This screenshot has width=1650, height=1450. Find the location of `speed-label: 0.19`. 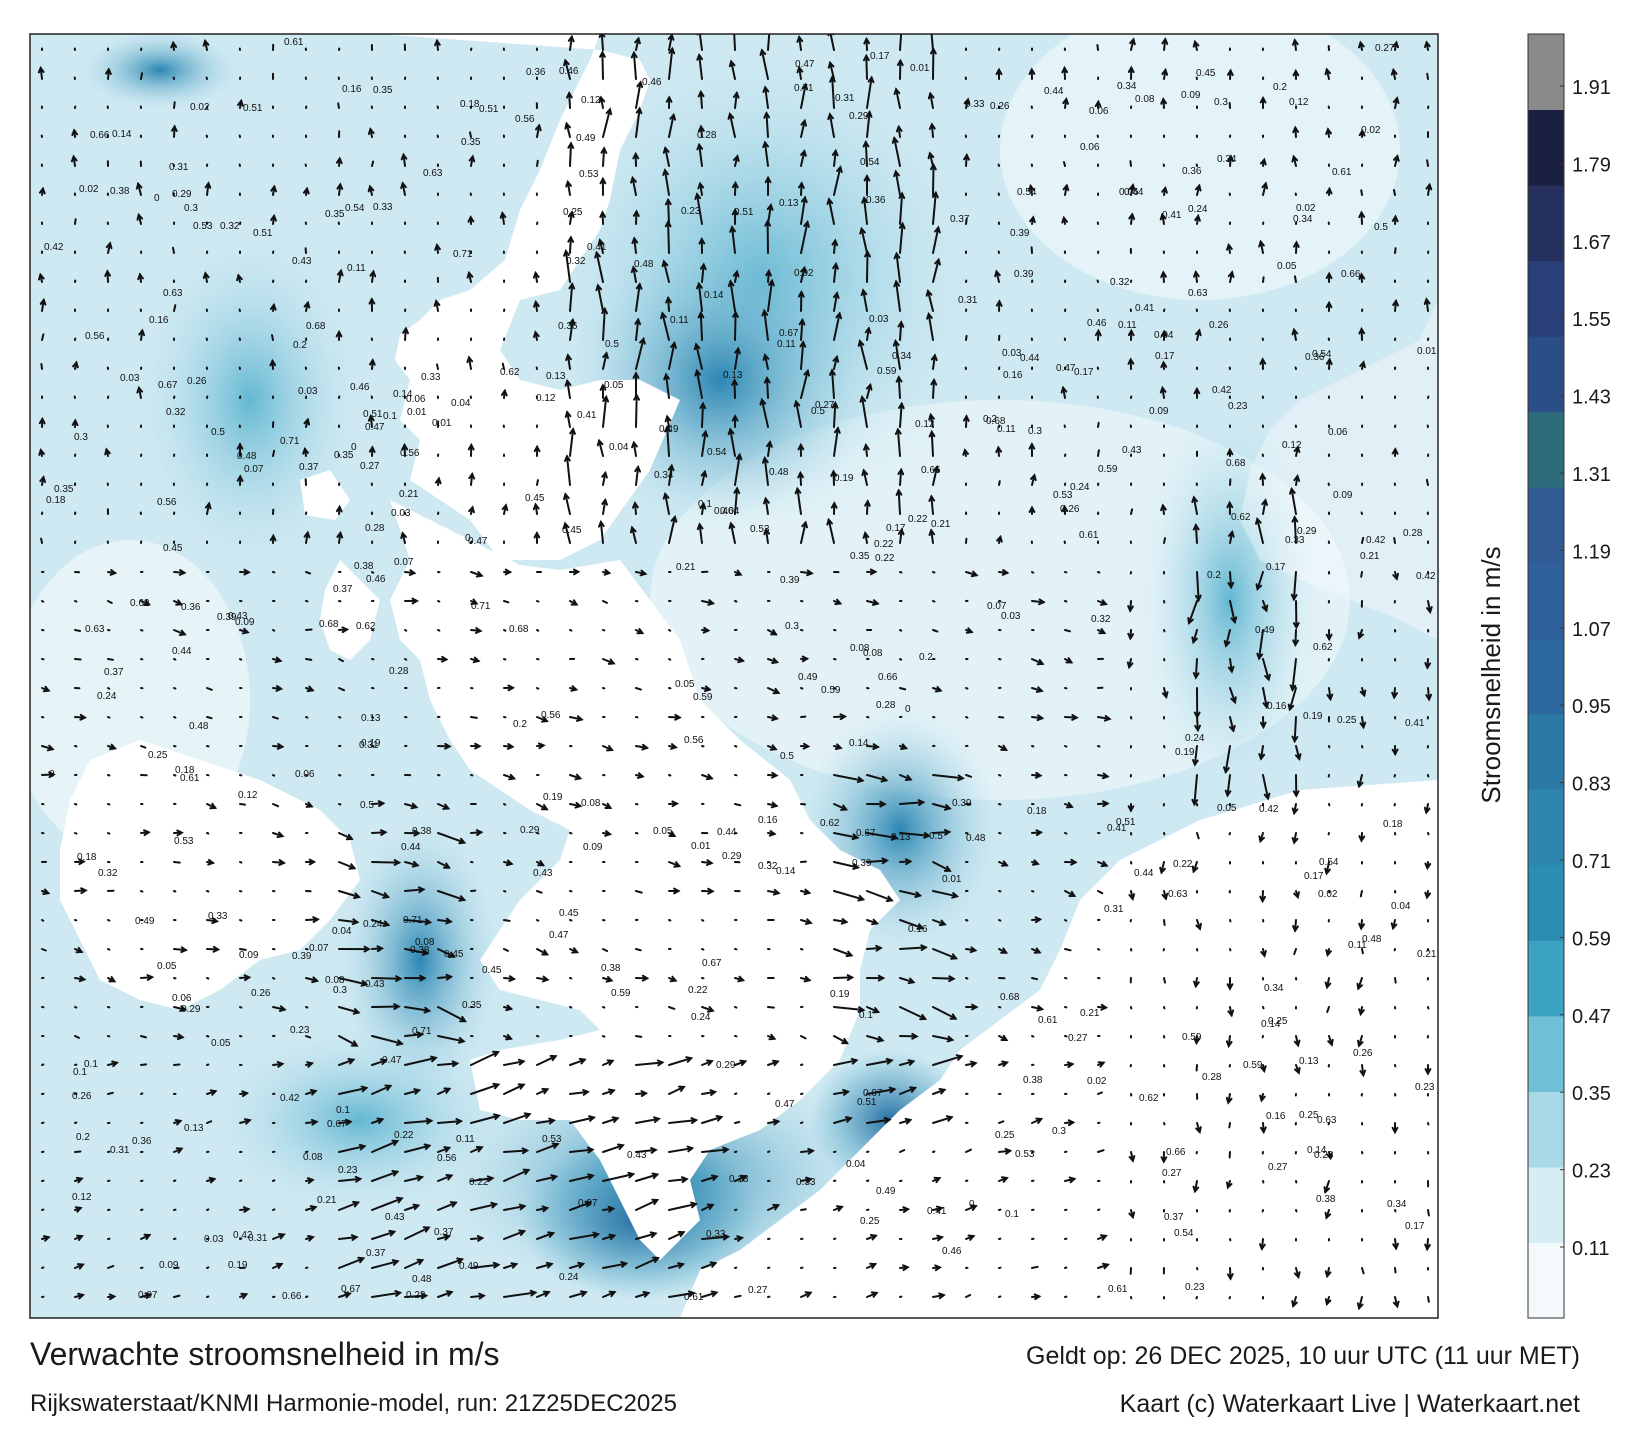

speed-label: 0.19 is located at coordinates (1185, 752).